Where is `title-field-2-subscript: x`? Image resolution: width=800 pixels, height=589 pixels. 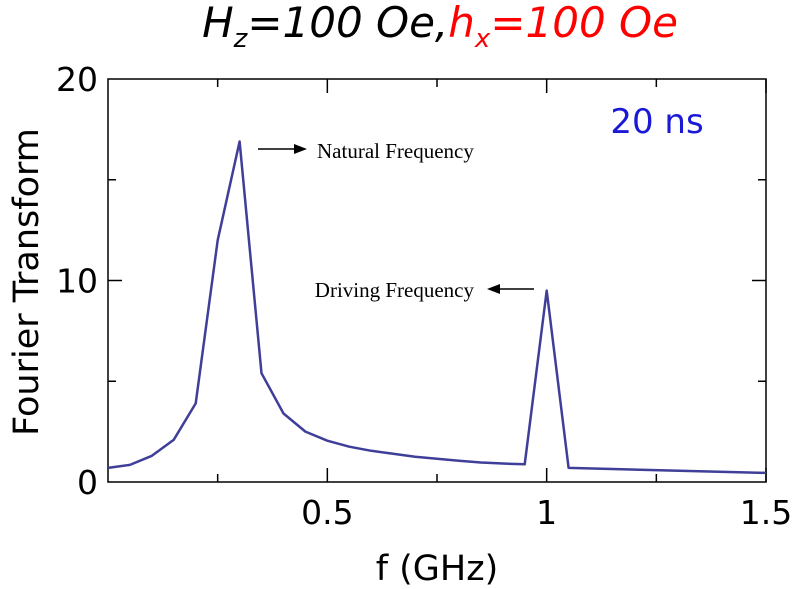 title-field-2-subscript: x is located at coordinates (482, 39).